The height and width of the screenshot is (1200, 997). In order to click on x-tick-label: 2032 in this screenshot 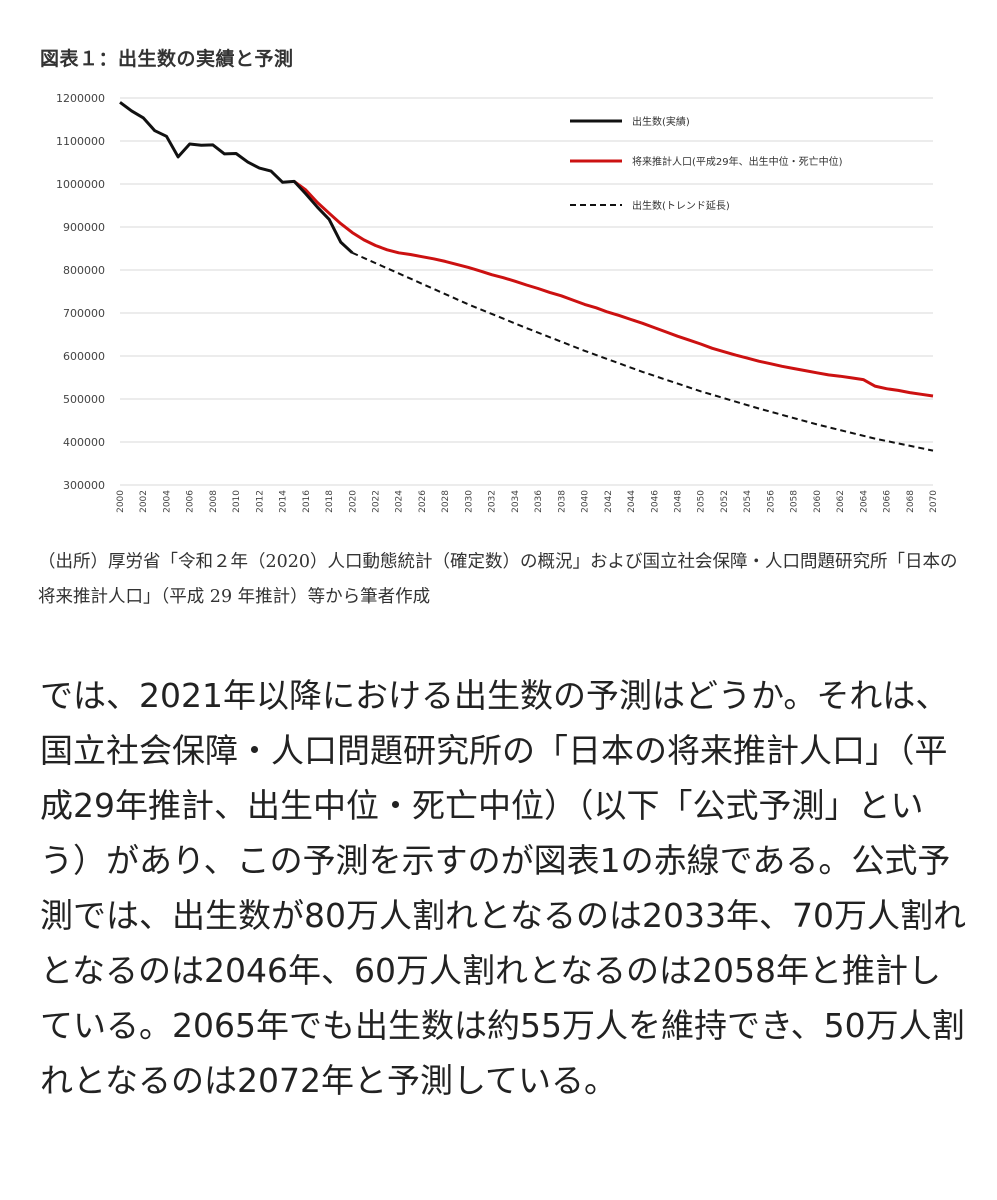, I will do `click(493, 501)`.